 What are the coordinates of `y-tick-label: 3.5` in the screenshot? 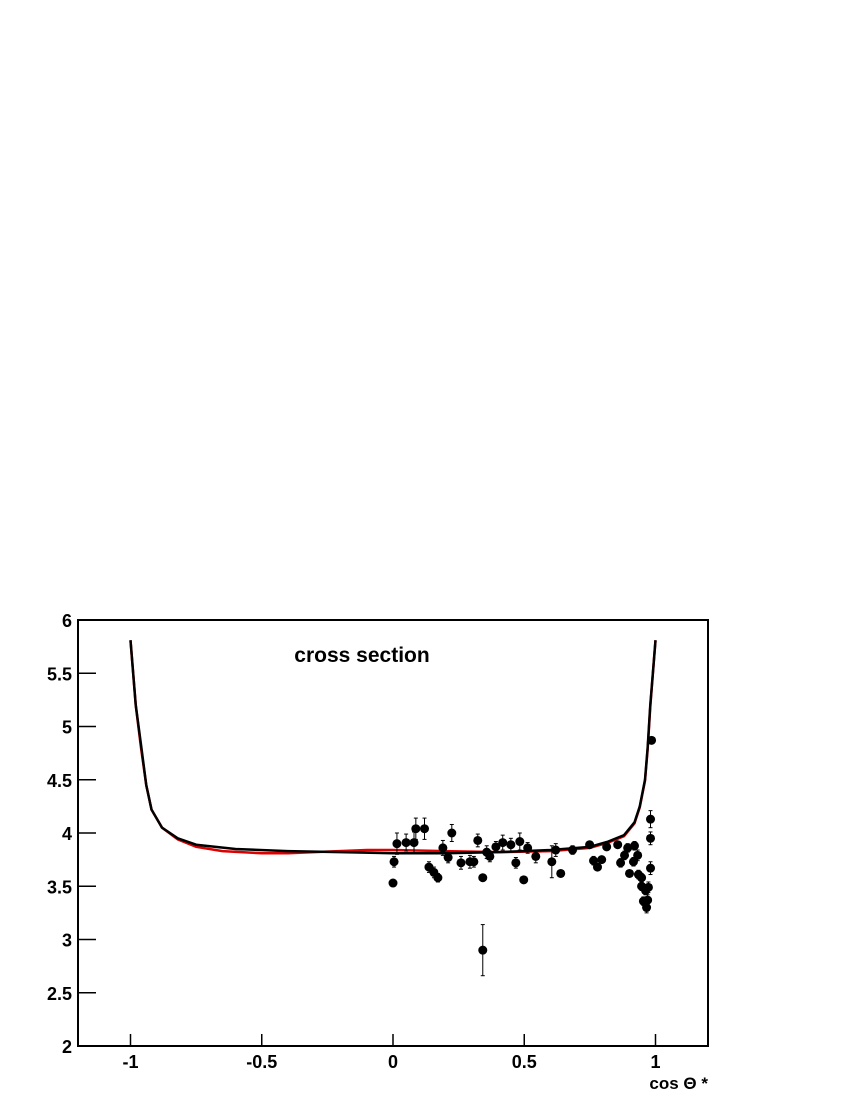 It's located at (59, 887).